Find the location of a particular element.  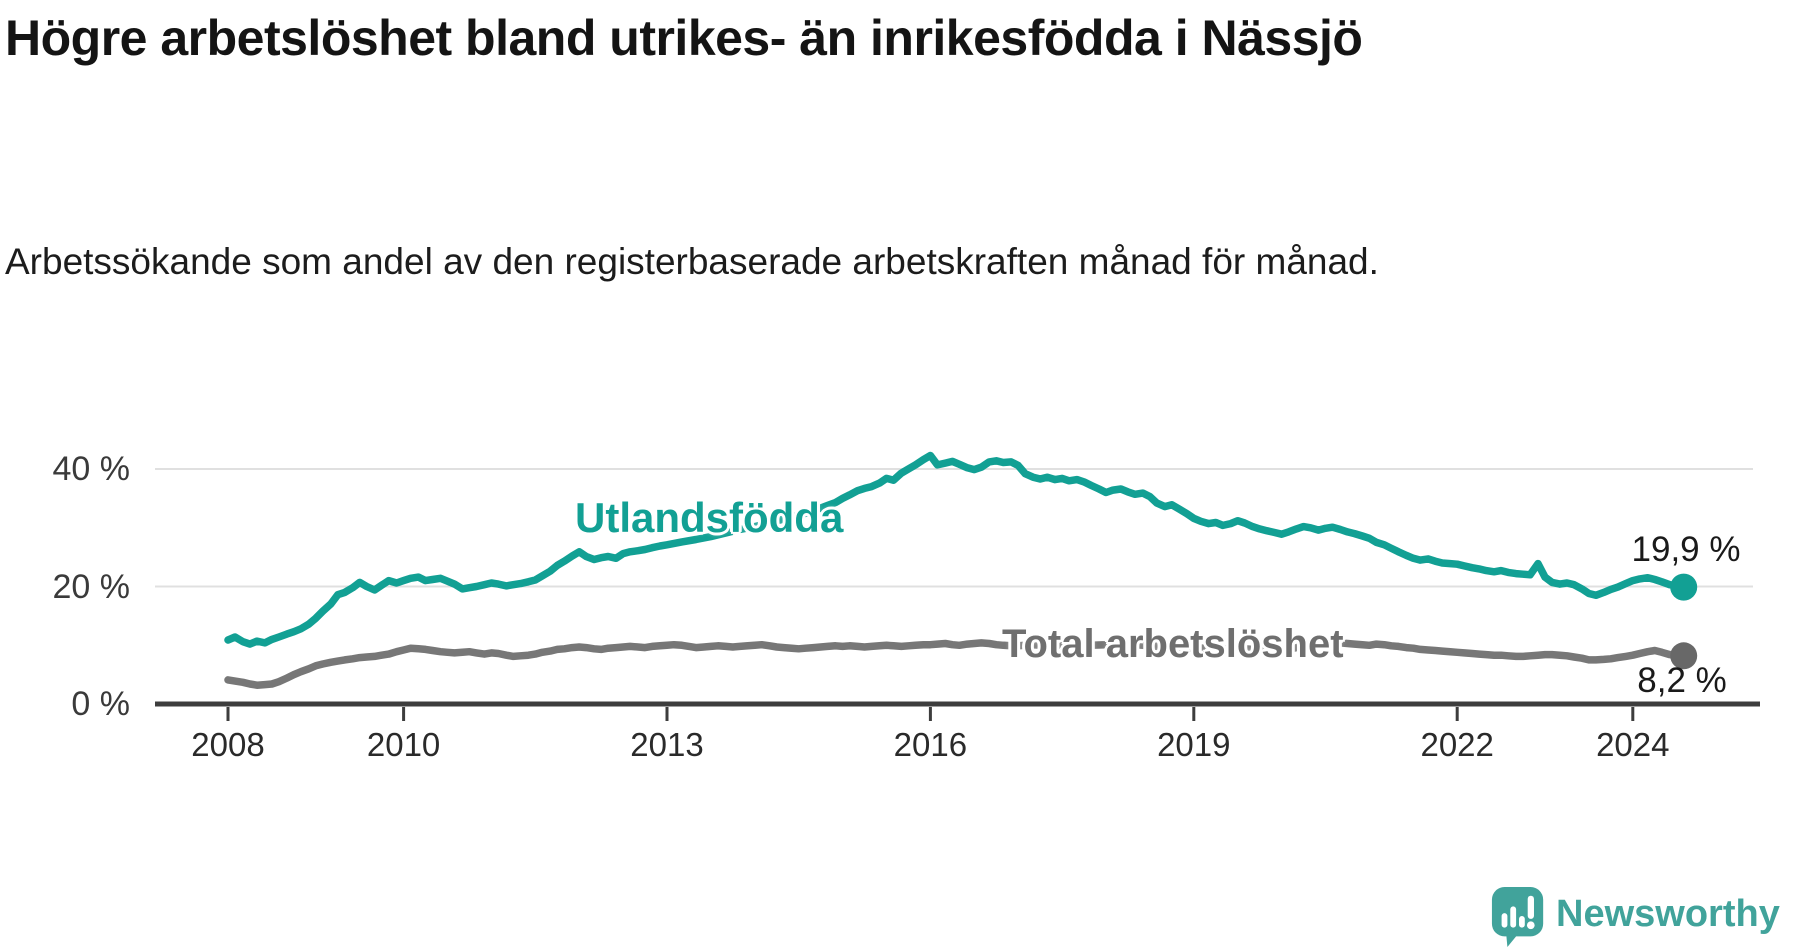

newsworthy-logo: Newsworthy is located at coordinates (1645, 916).